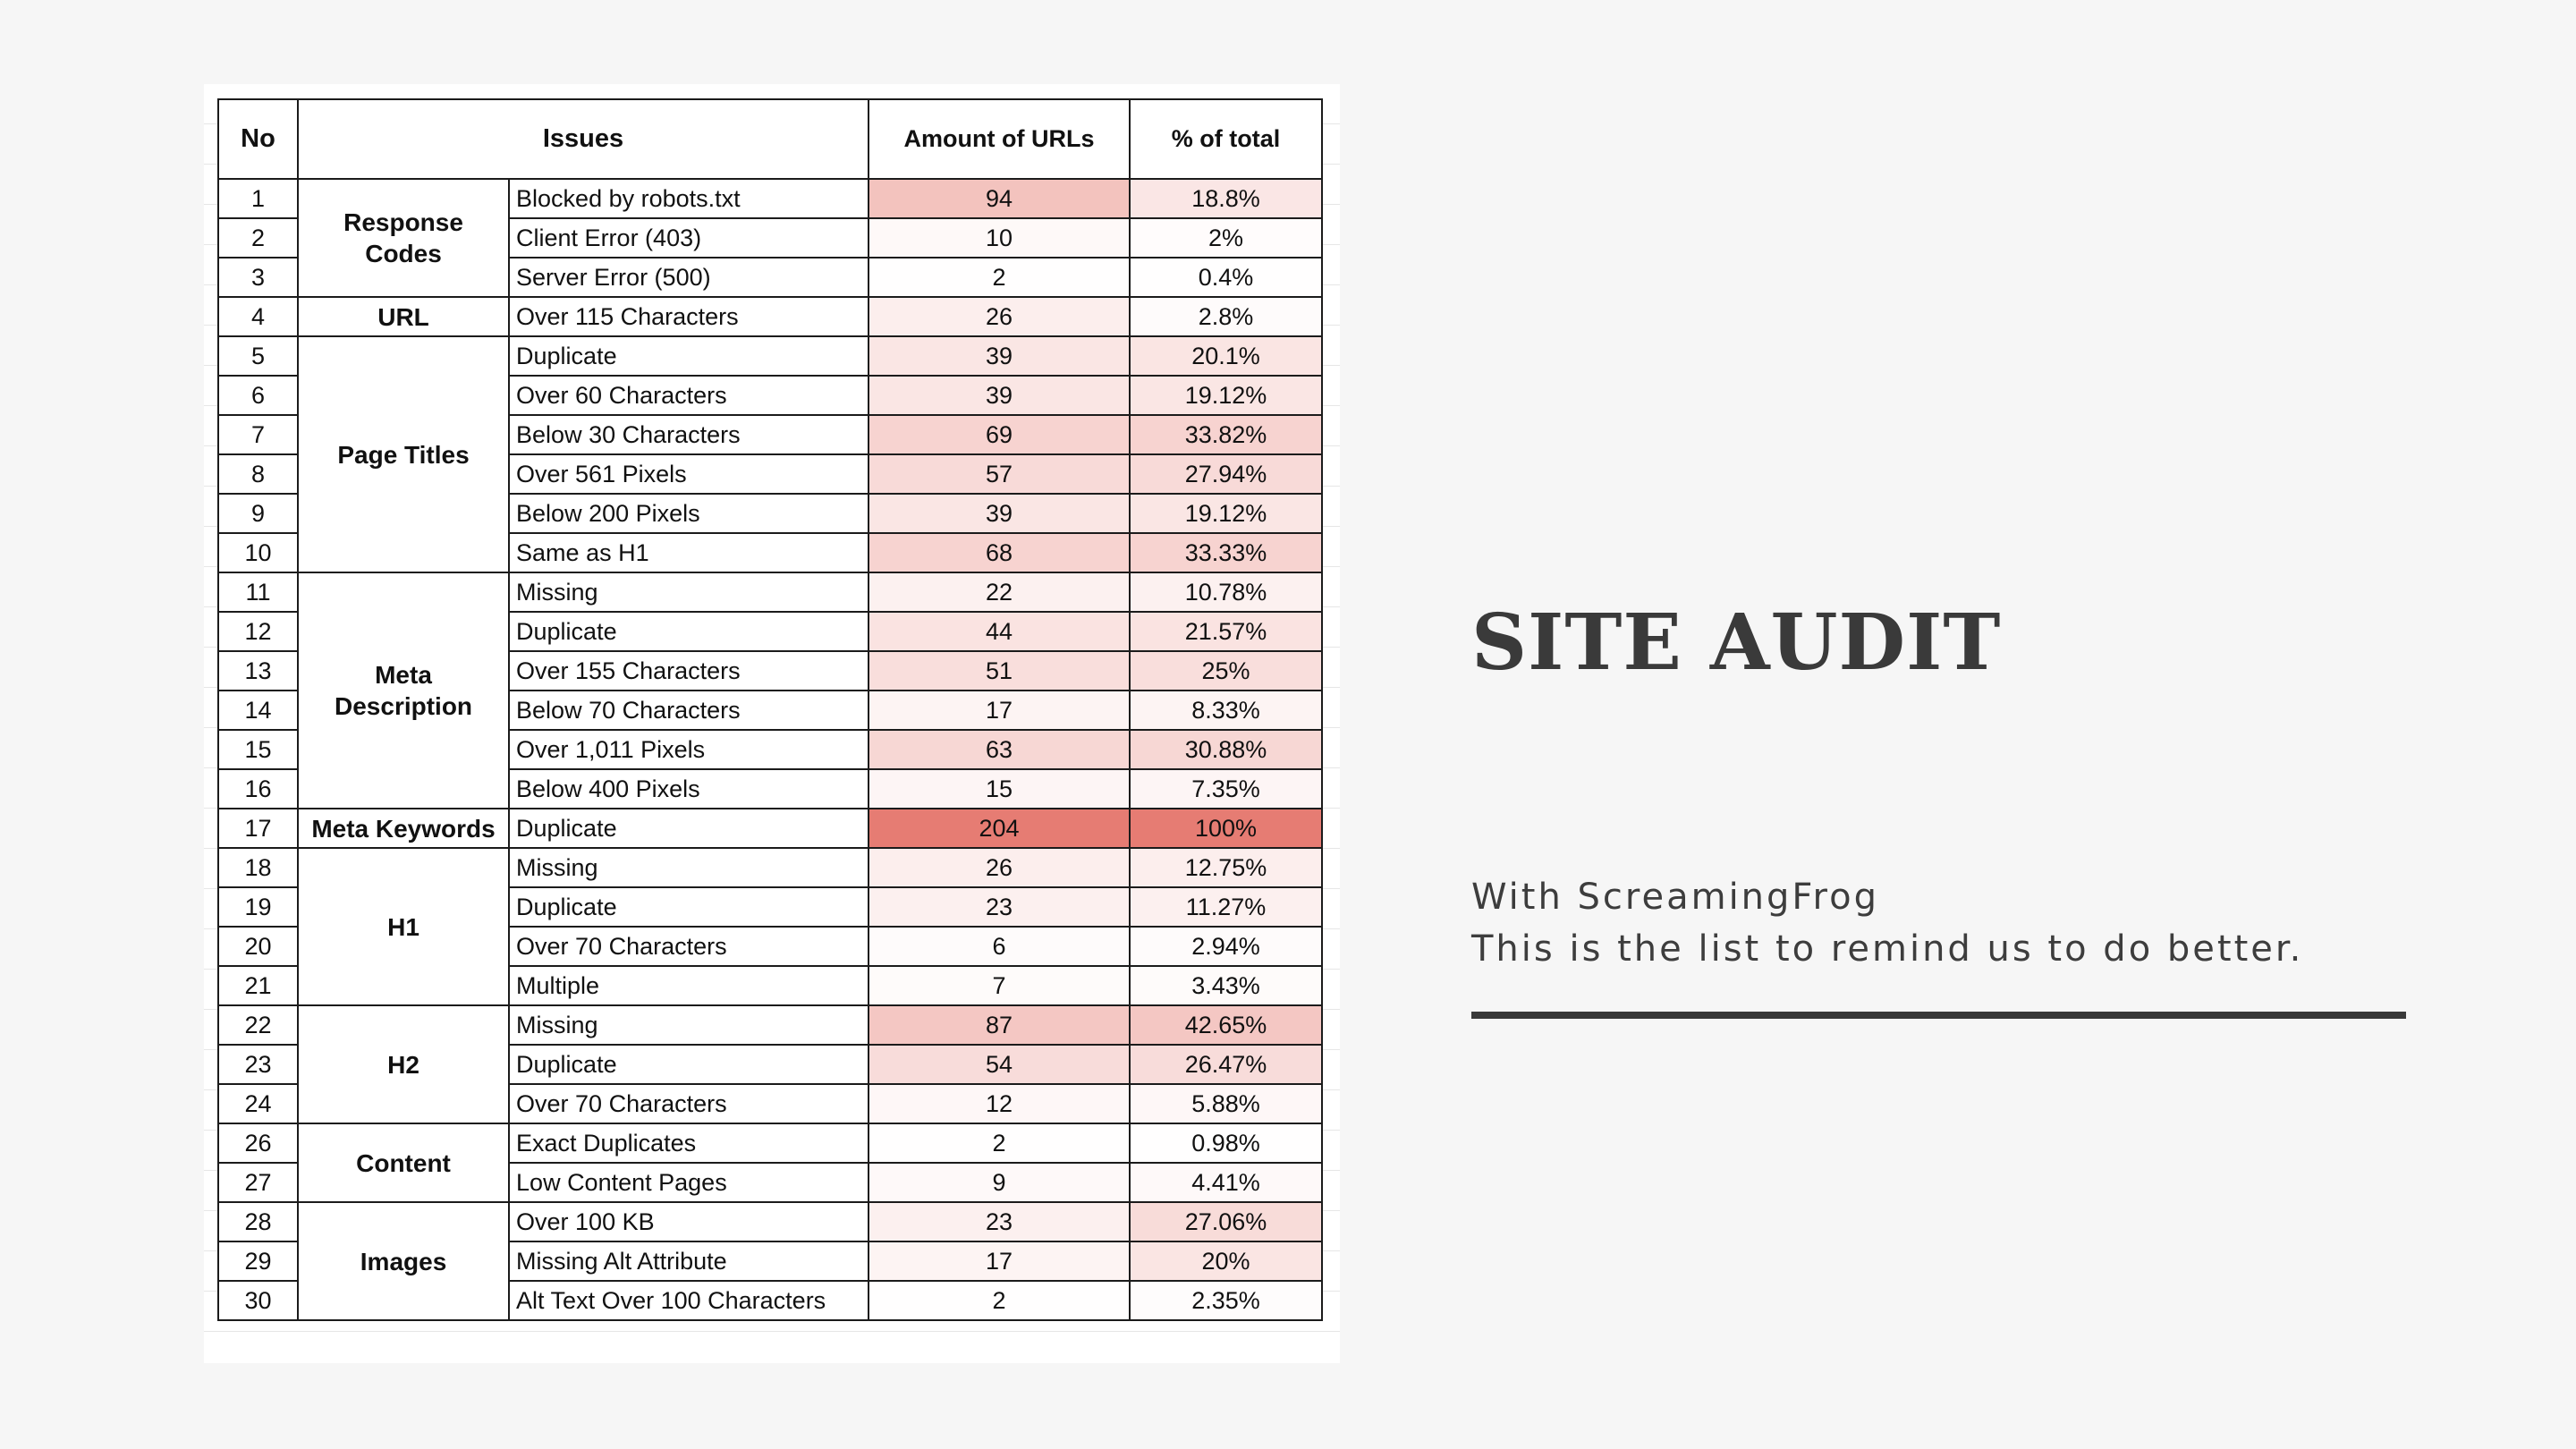 The image size is (2576, 1449). What do you see at coordinates (258, 1221) in the screenshot?
I see `row-number: 28` at bounding box center [258, 1221].